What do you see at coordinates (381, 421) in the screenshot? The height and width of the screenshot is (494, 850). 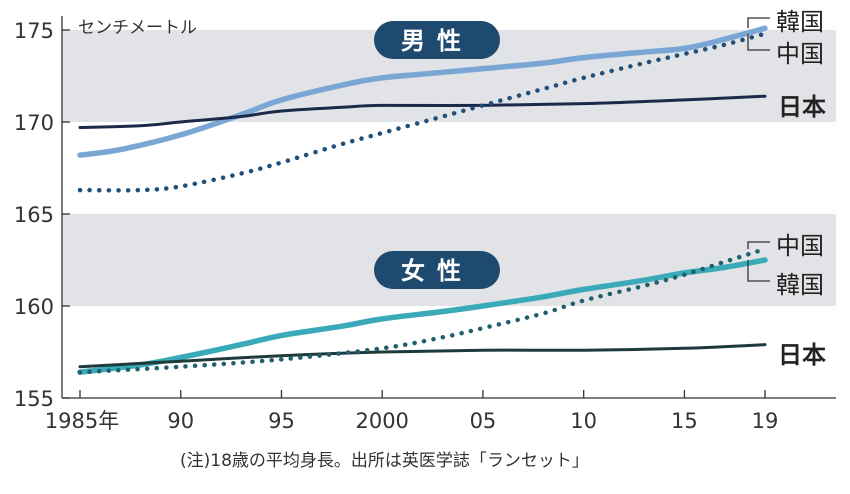 I see `x-tick-label: 2000` at bounding box center [381, 421].